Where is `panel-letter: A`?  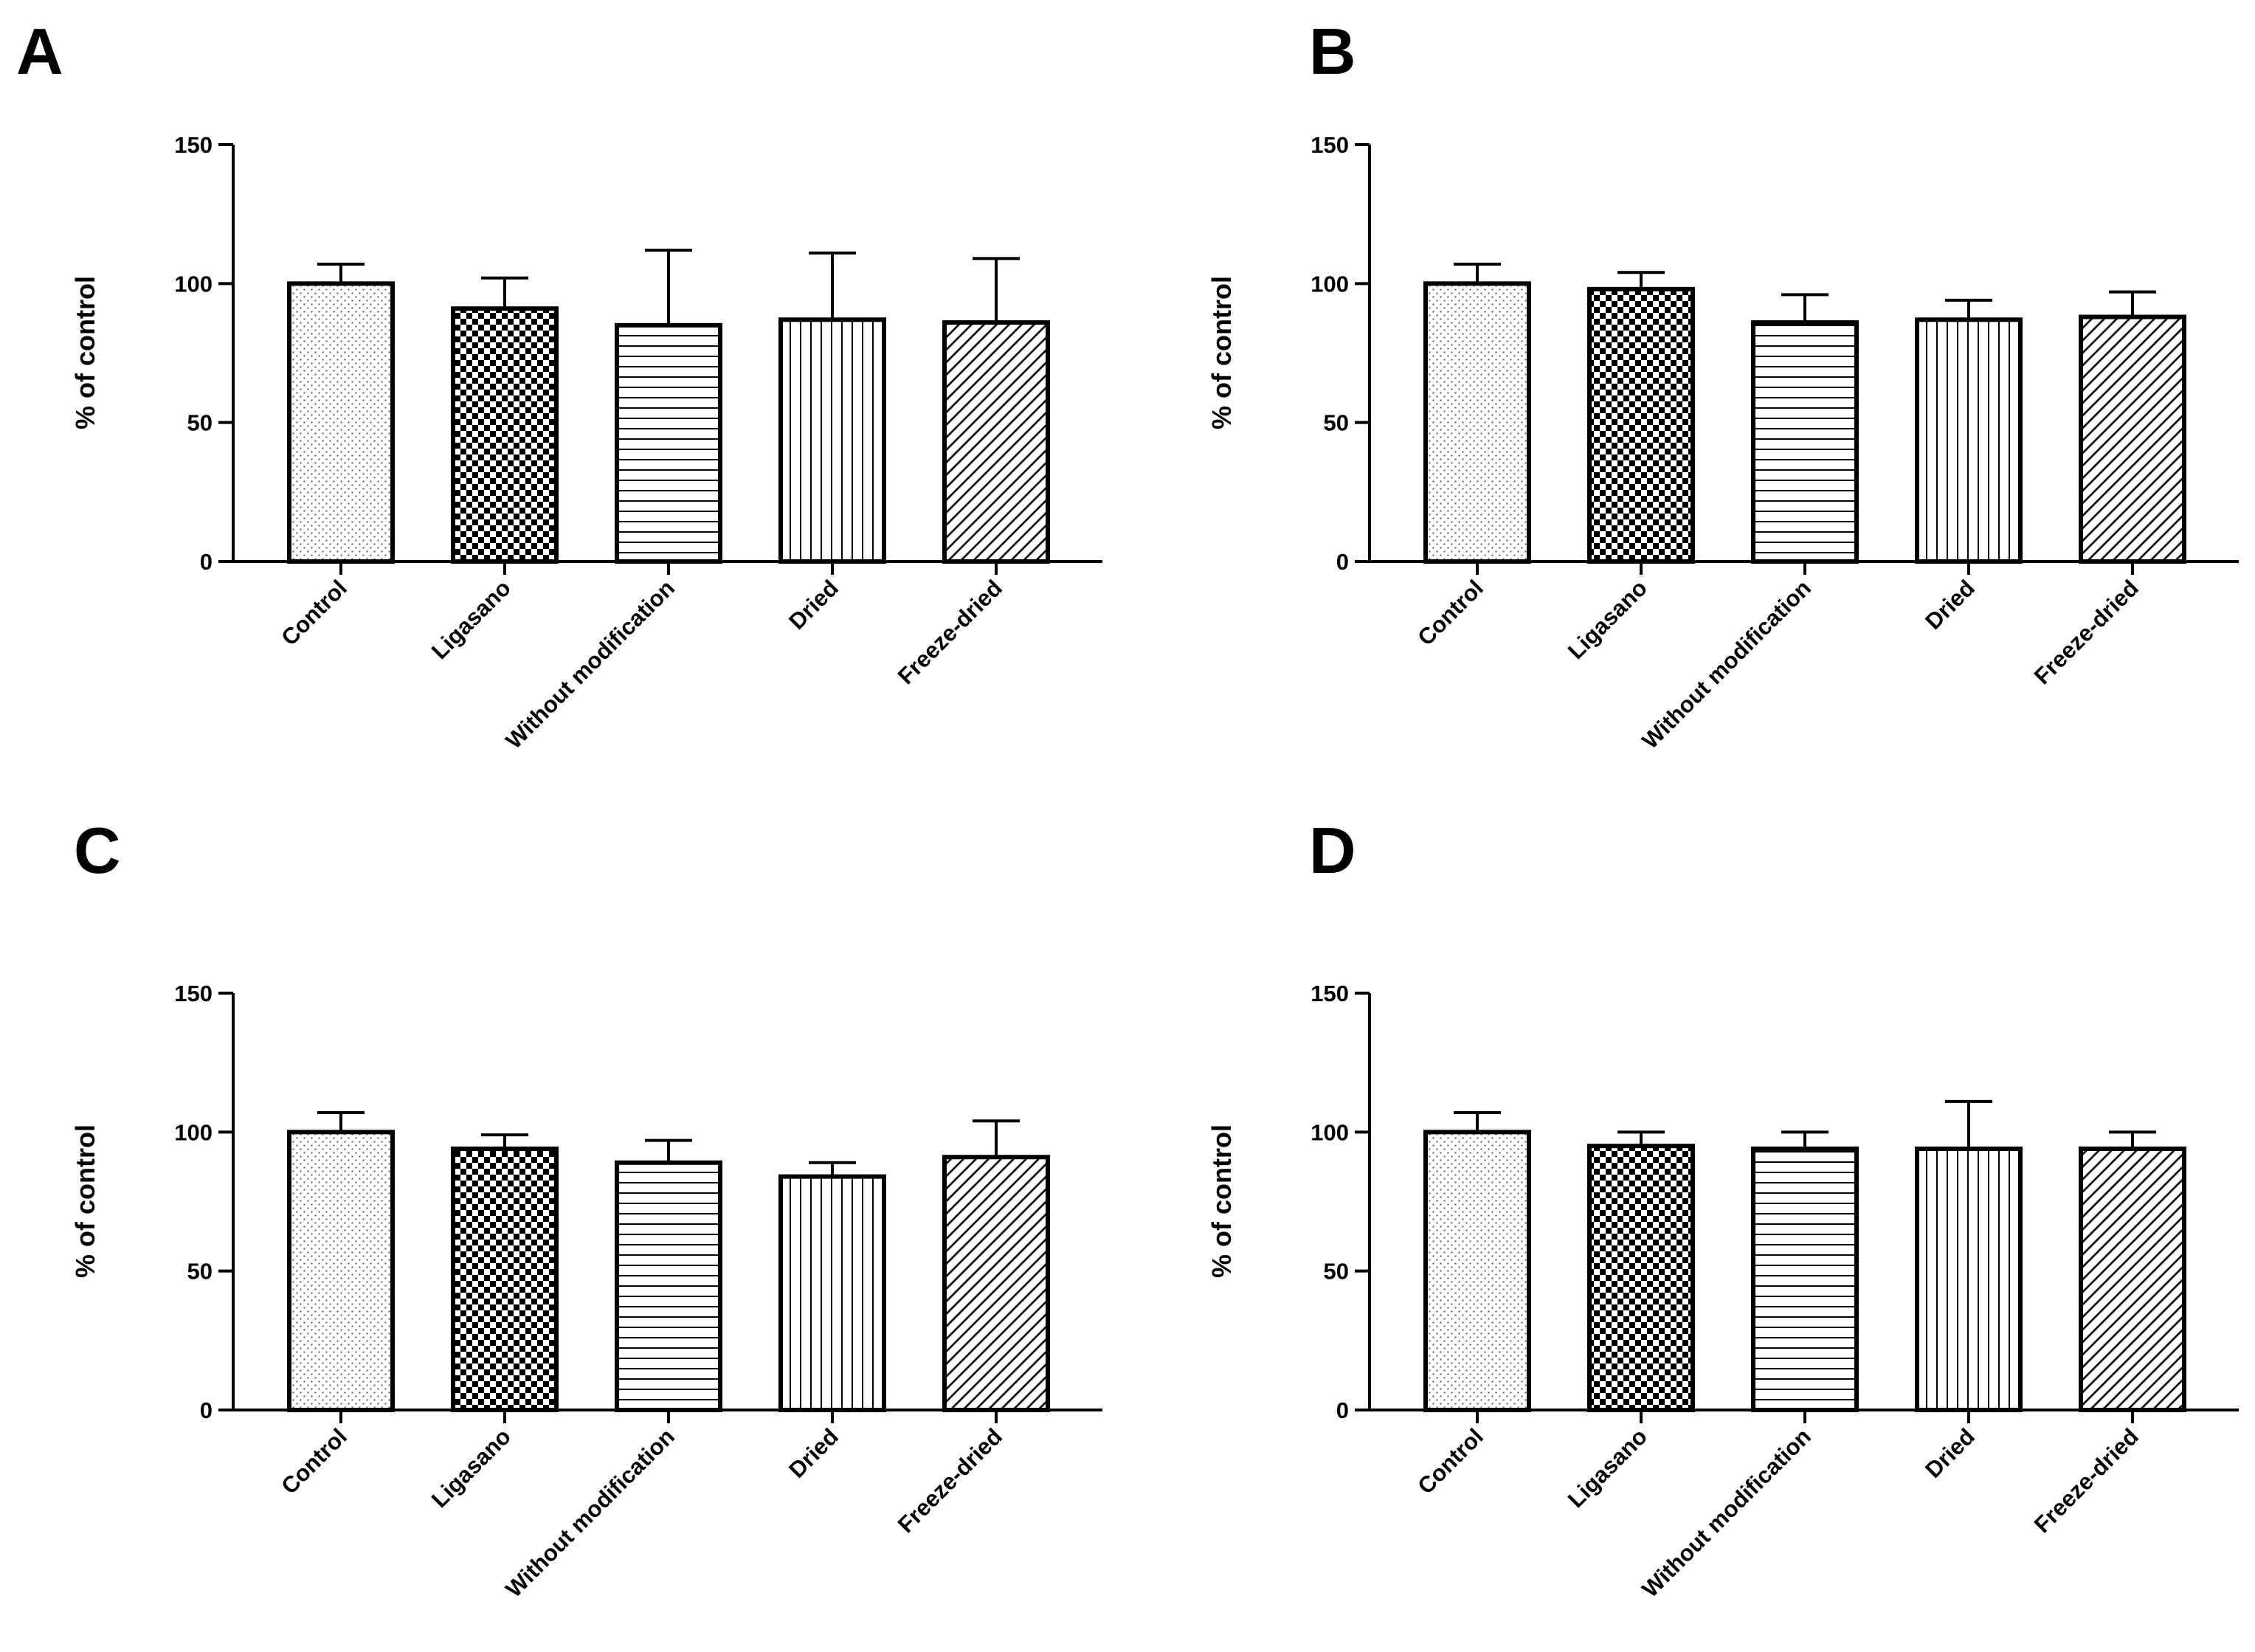 panel-letter: A is located at coordinates (39, 52).